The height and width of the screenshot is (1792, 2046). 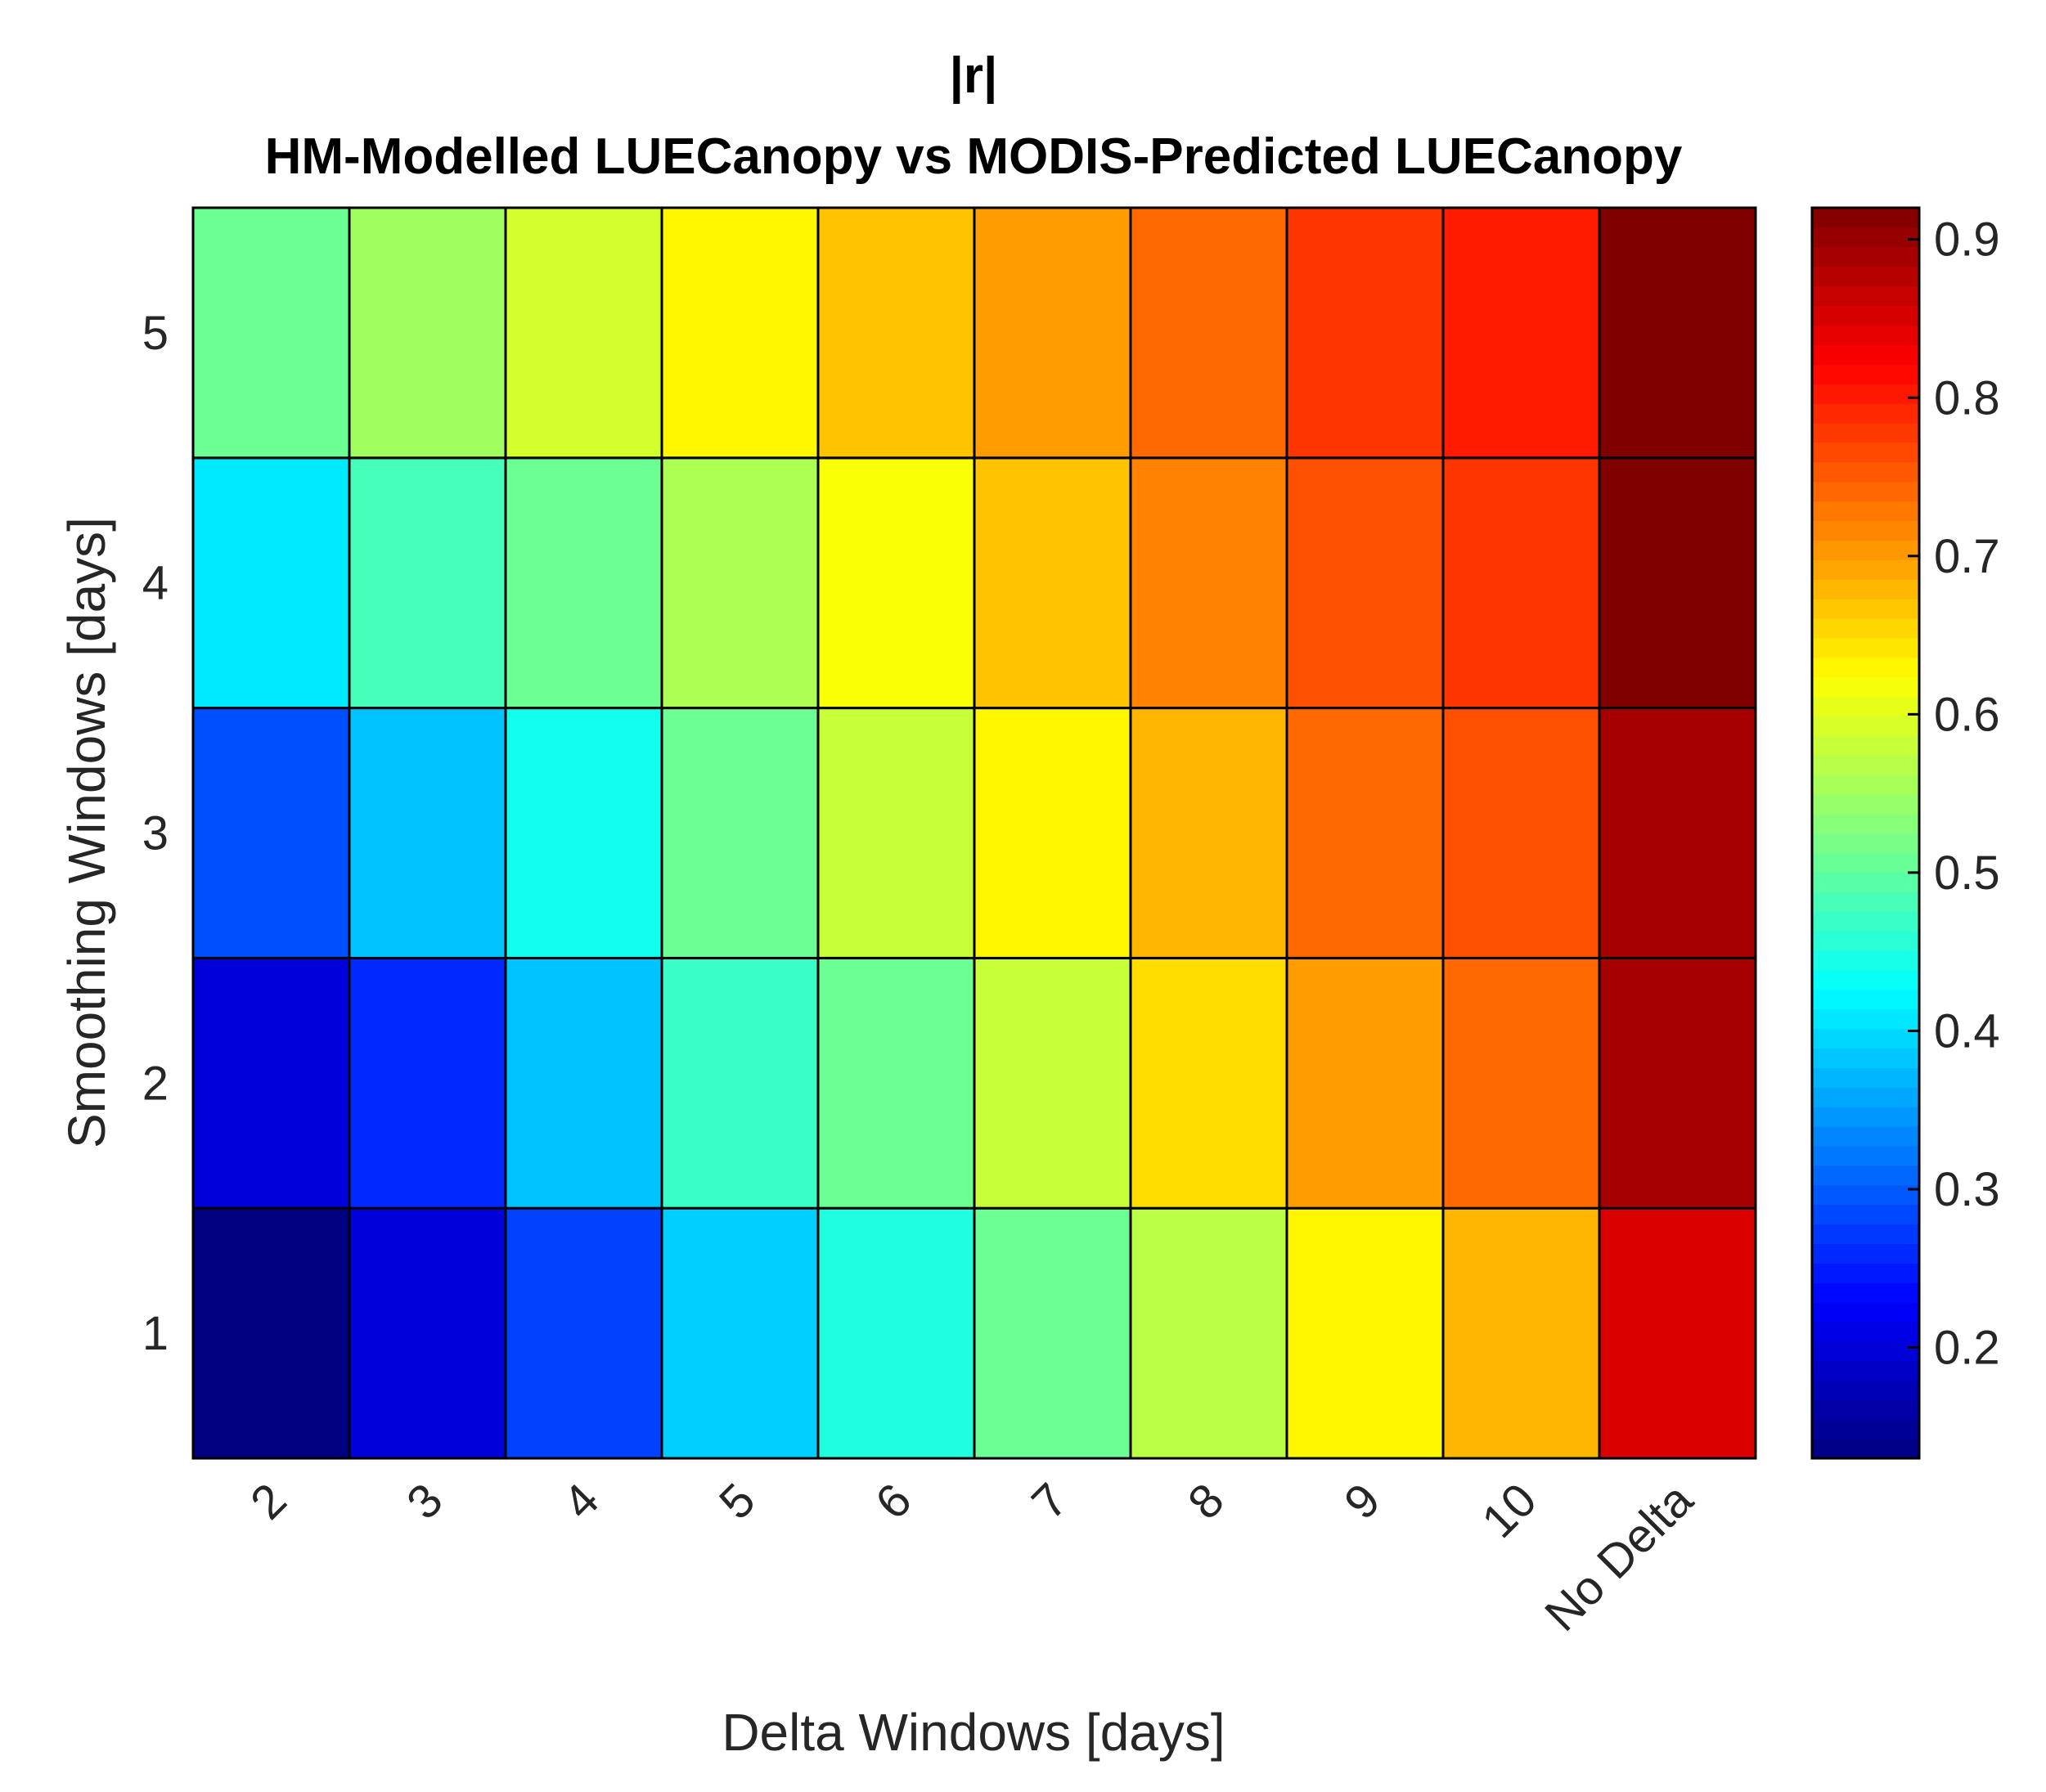 What do you see at coordinates (894, 1501) in the screenshot?
I see `x-tick-label: 6` at bounding box center [894, 1501].